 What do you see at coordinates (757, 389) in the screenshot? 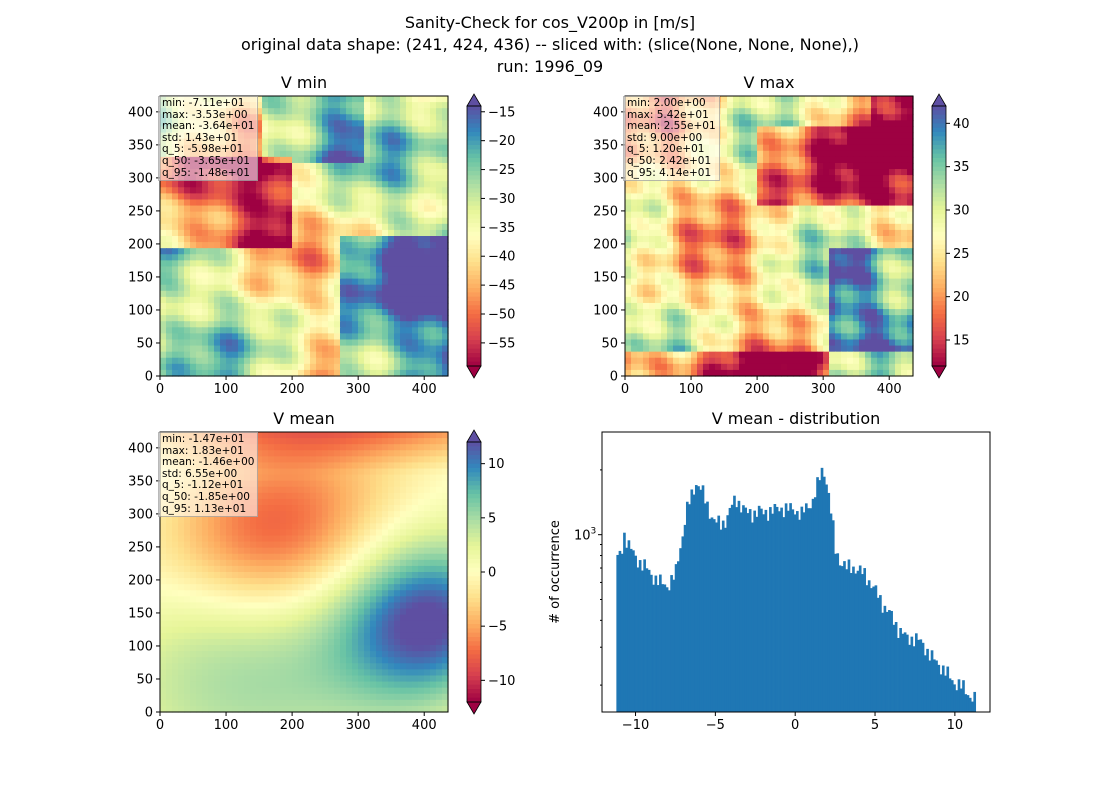
I see `x-tick-label: 200` at bounding box center [757, 389].